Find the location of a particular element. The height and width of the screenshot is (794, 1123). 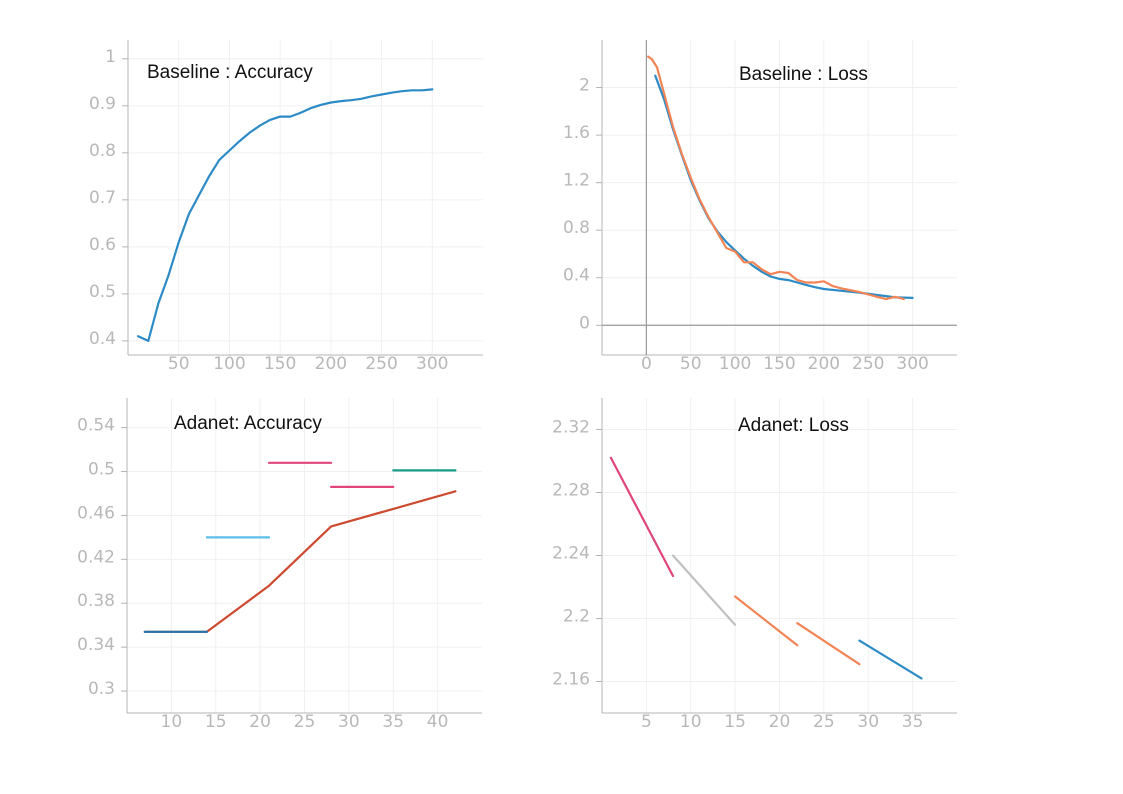

y-tick-label: 0.46 is located at coordinates (96, 513).